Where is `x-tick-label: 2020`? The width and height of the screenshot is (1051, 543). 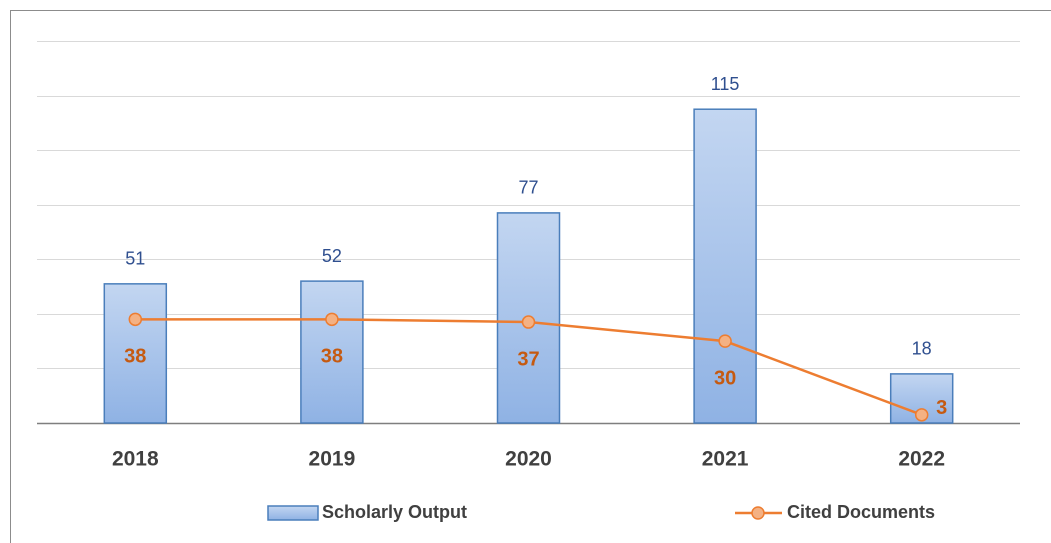
x-tick-label: 2020 is located at coordinates (528, 459).